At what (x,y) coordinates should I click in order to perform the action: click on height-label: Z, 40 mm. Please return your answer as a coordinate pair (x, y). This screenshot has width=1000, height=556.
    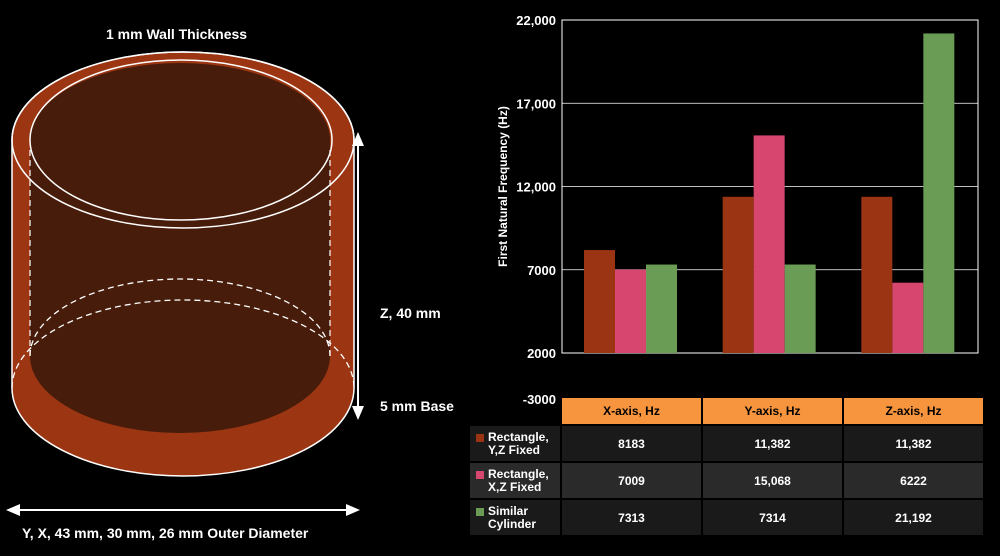
    Looking at the image, I should click on (410, 313).